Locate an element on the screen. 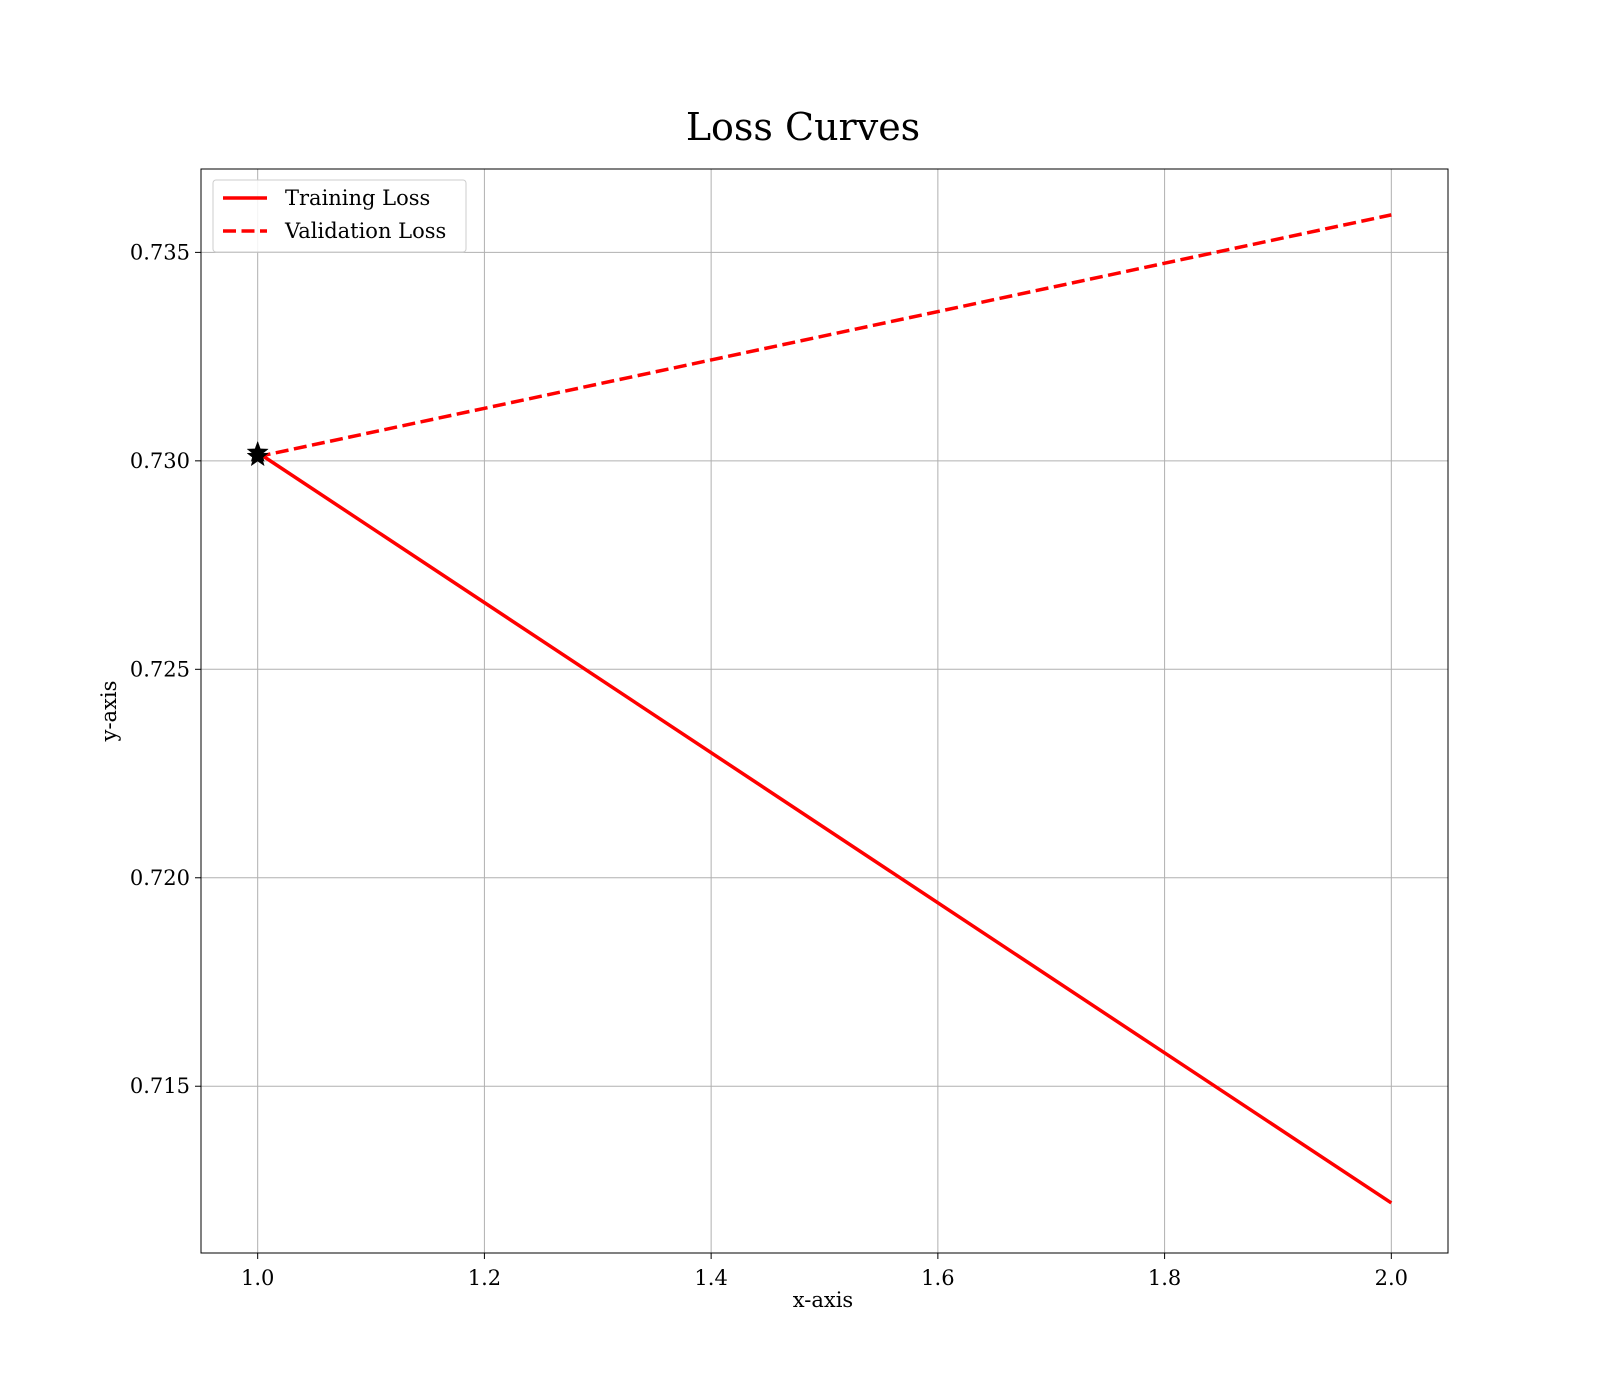  x-axis-label: x-axis is located at coordinates (823, 1300).